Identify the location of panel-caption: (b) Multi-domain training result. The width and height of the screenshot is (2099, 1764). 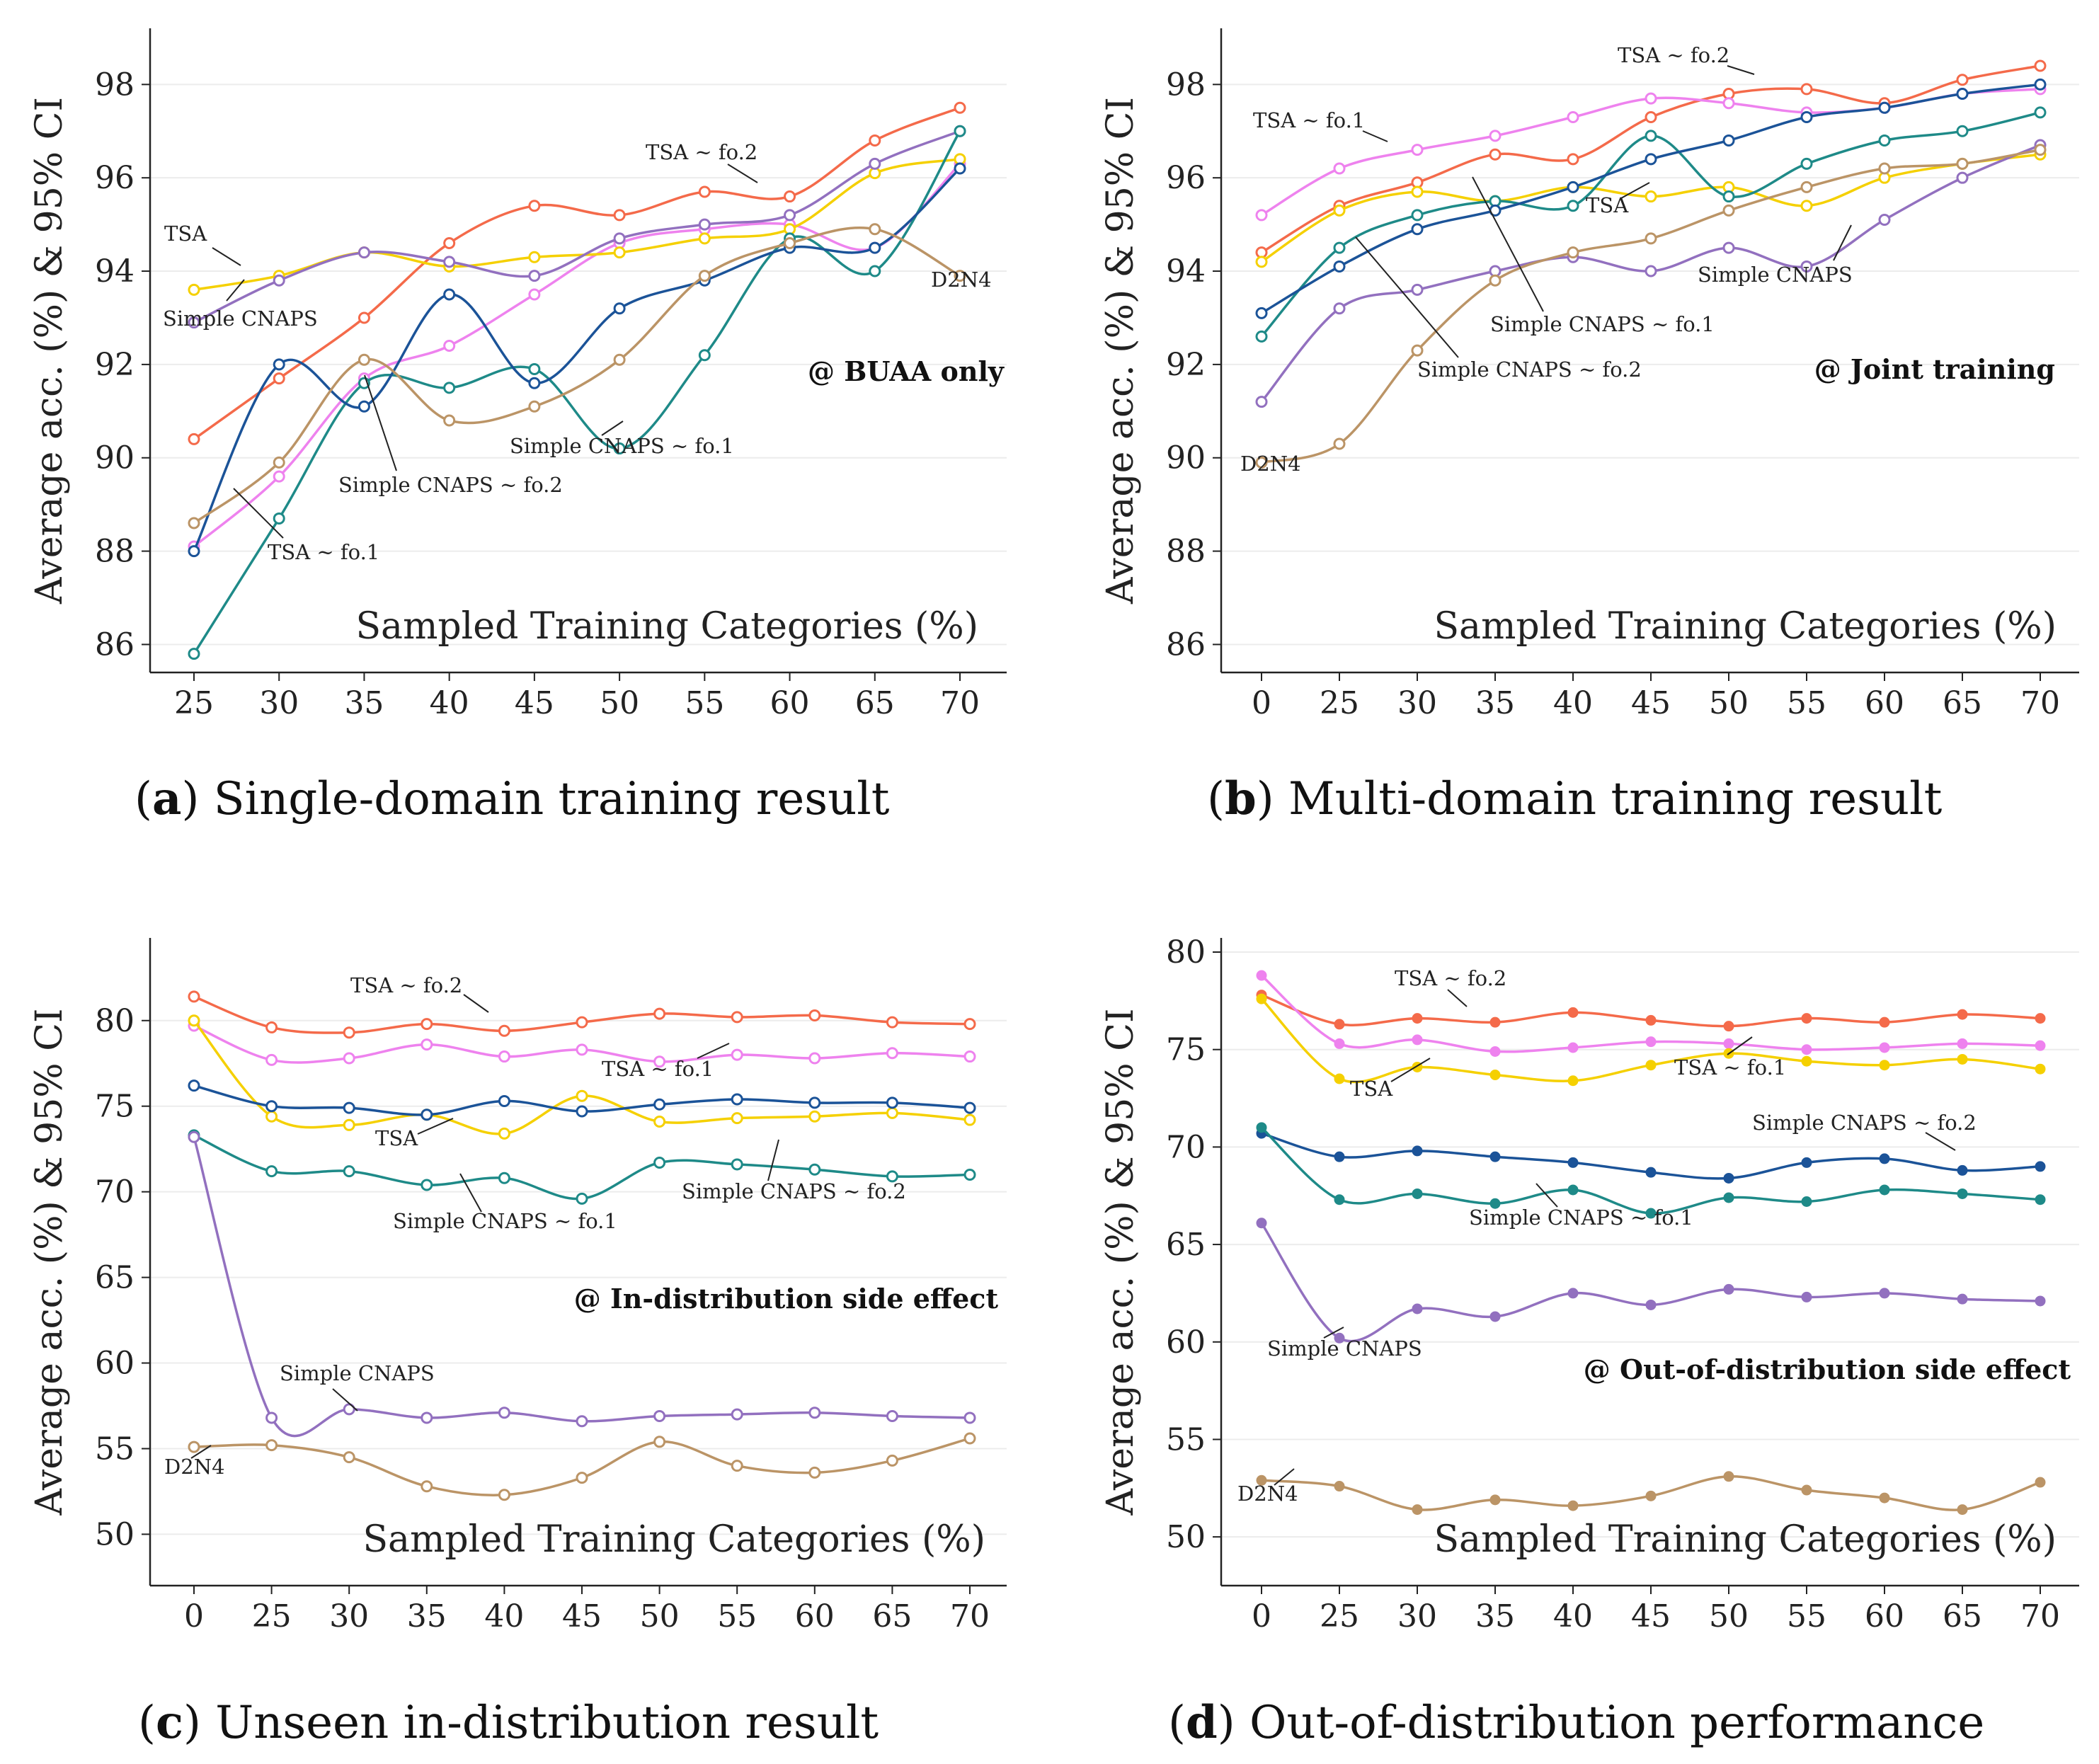
(1575, 798).